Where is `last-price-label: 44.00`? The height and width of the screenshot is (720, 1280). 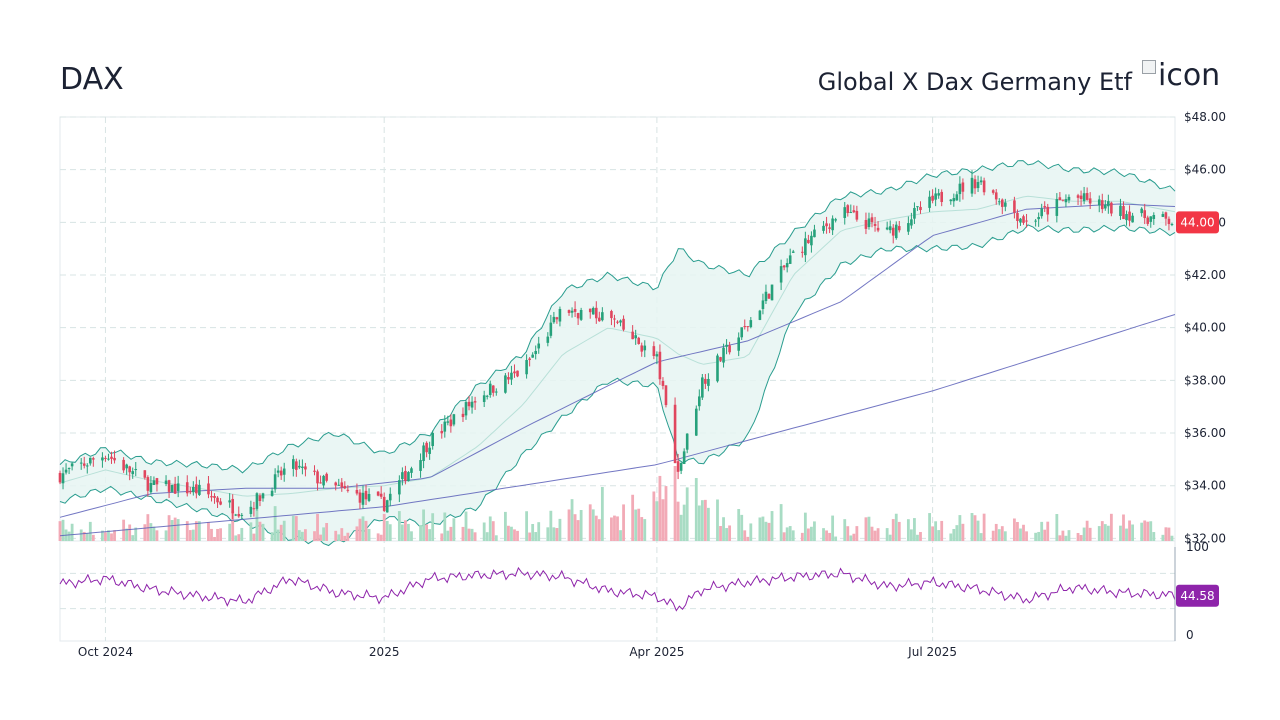
last-price-label: 44.00 is located at coordinates (1197, 222).